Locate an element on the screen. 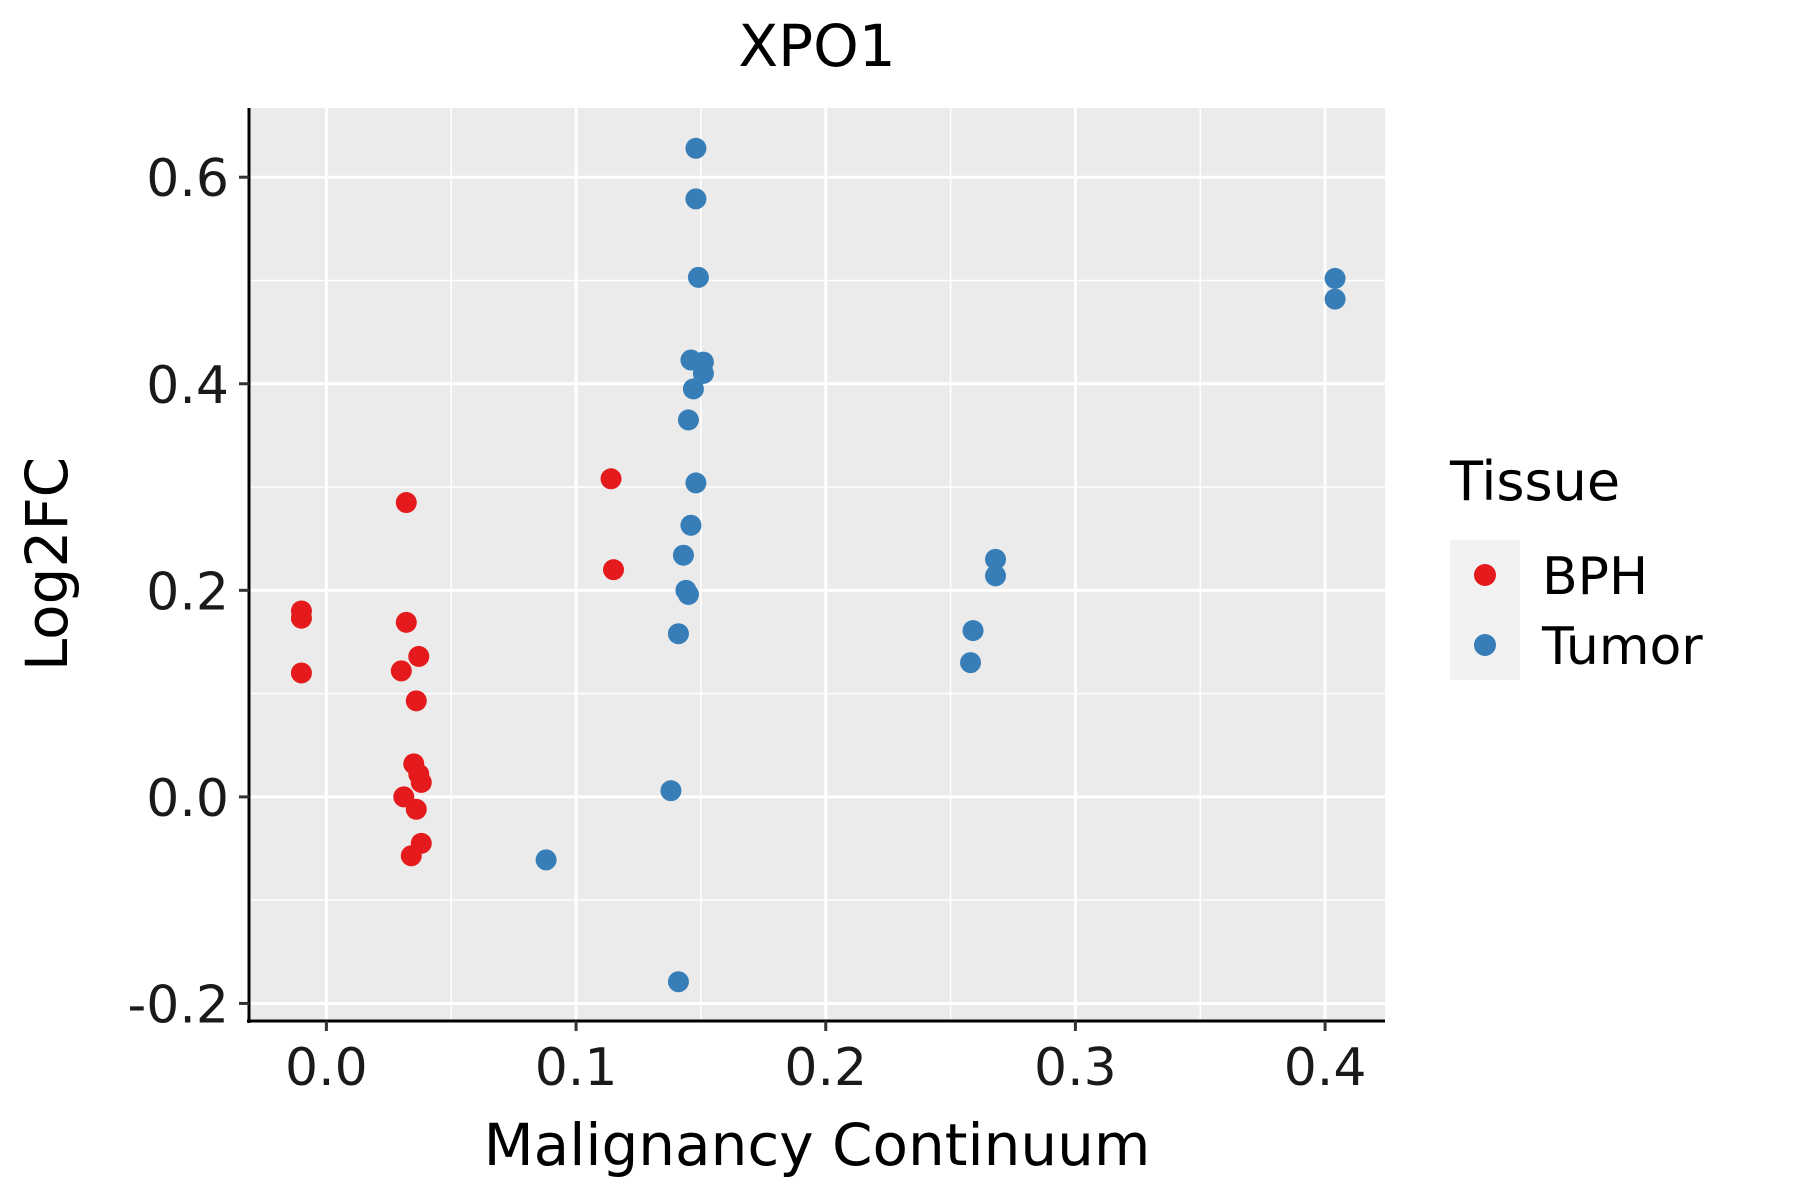 This screenshot has height=1200, width=1800. y-axis-title: Log2FC is located at coordinates (47, 564).